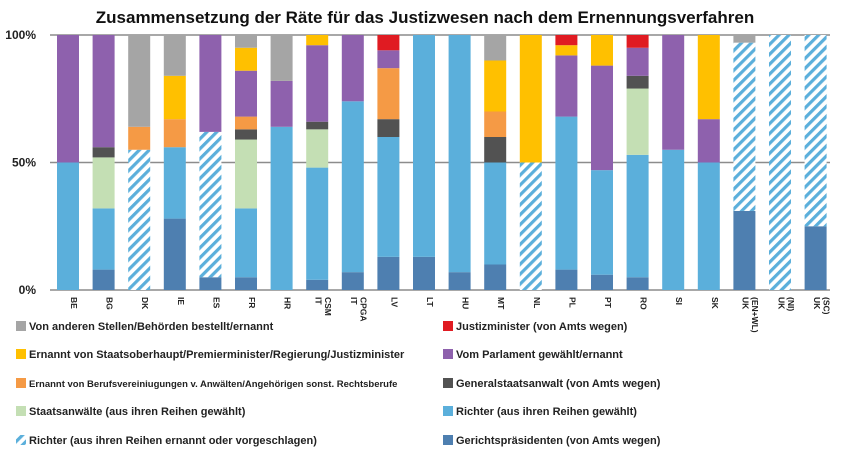 Image resolution: width=850 pixels, height=458 pixels. I want to click on x-tick-label: FR, so click(252, 302).